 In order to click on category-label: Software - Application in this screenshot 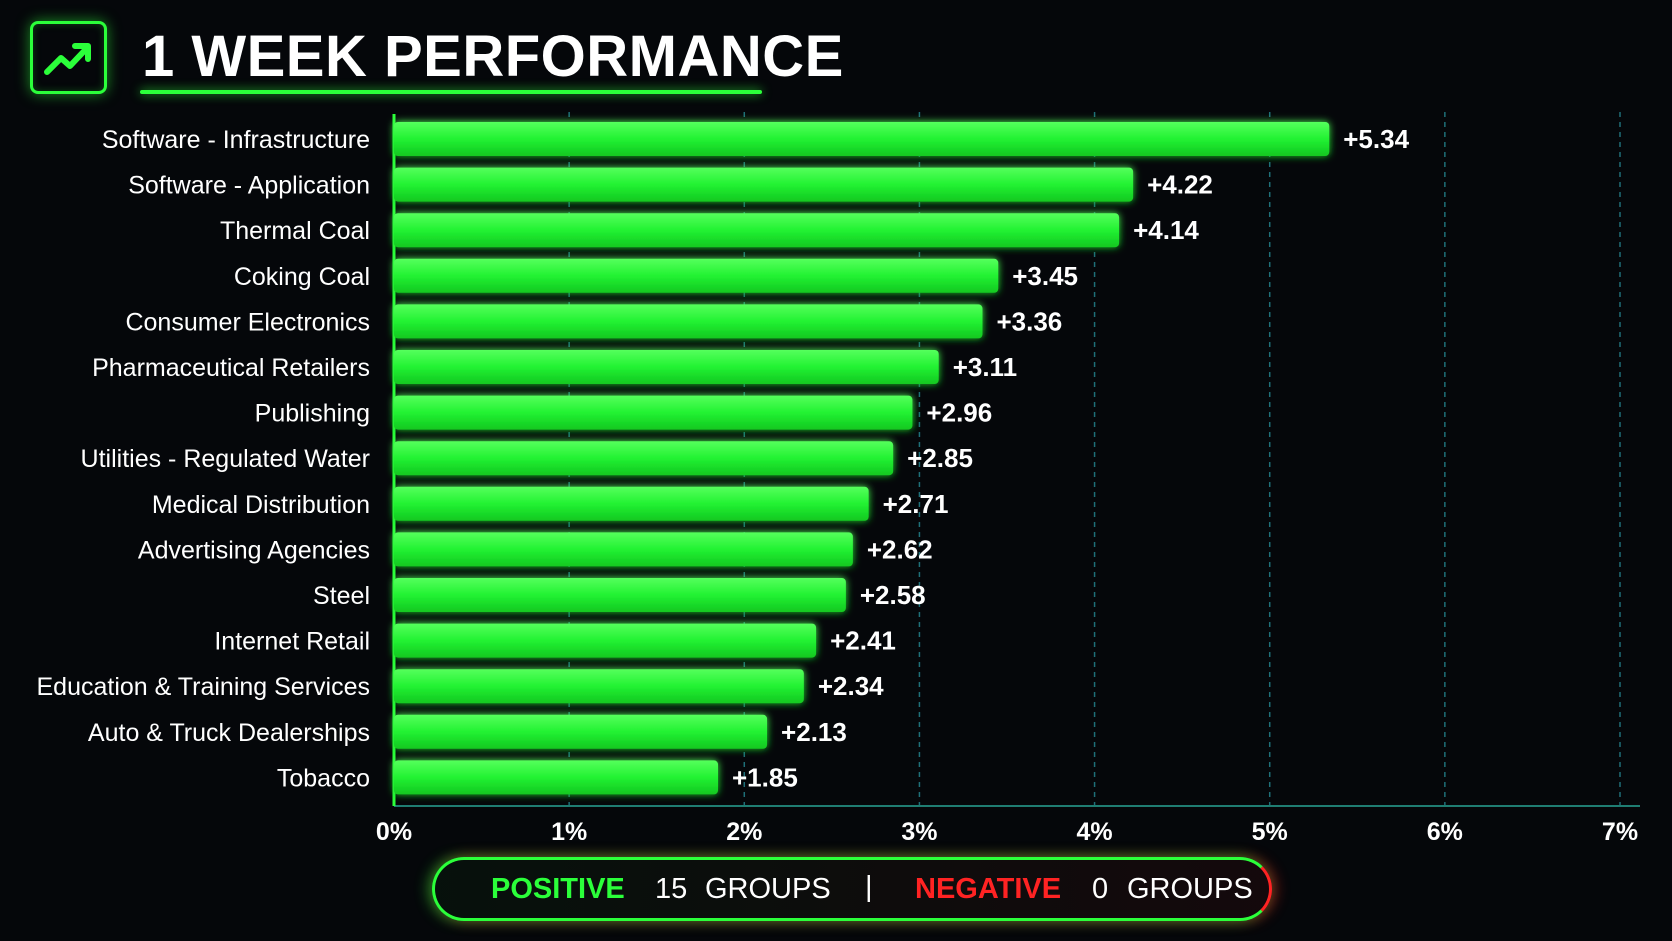, I will do `click(249, 186)`.